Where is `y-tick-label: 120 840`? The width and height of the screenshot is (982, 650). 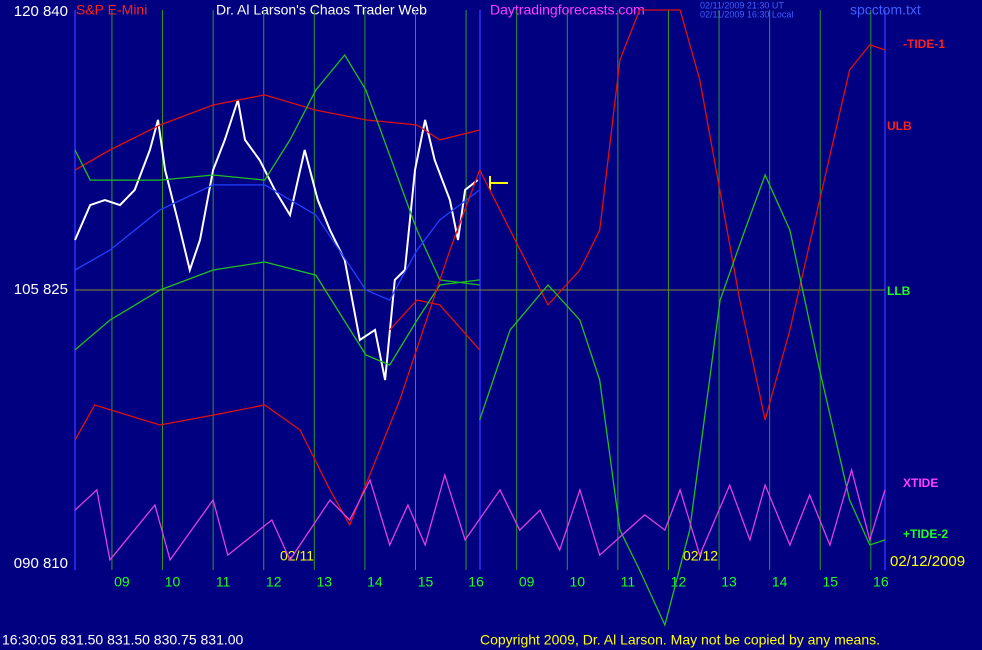 y-tick-label: 120 840 is located at coordinates (41, 11).